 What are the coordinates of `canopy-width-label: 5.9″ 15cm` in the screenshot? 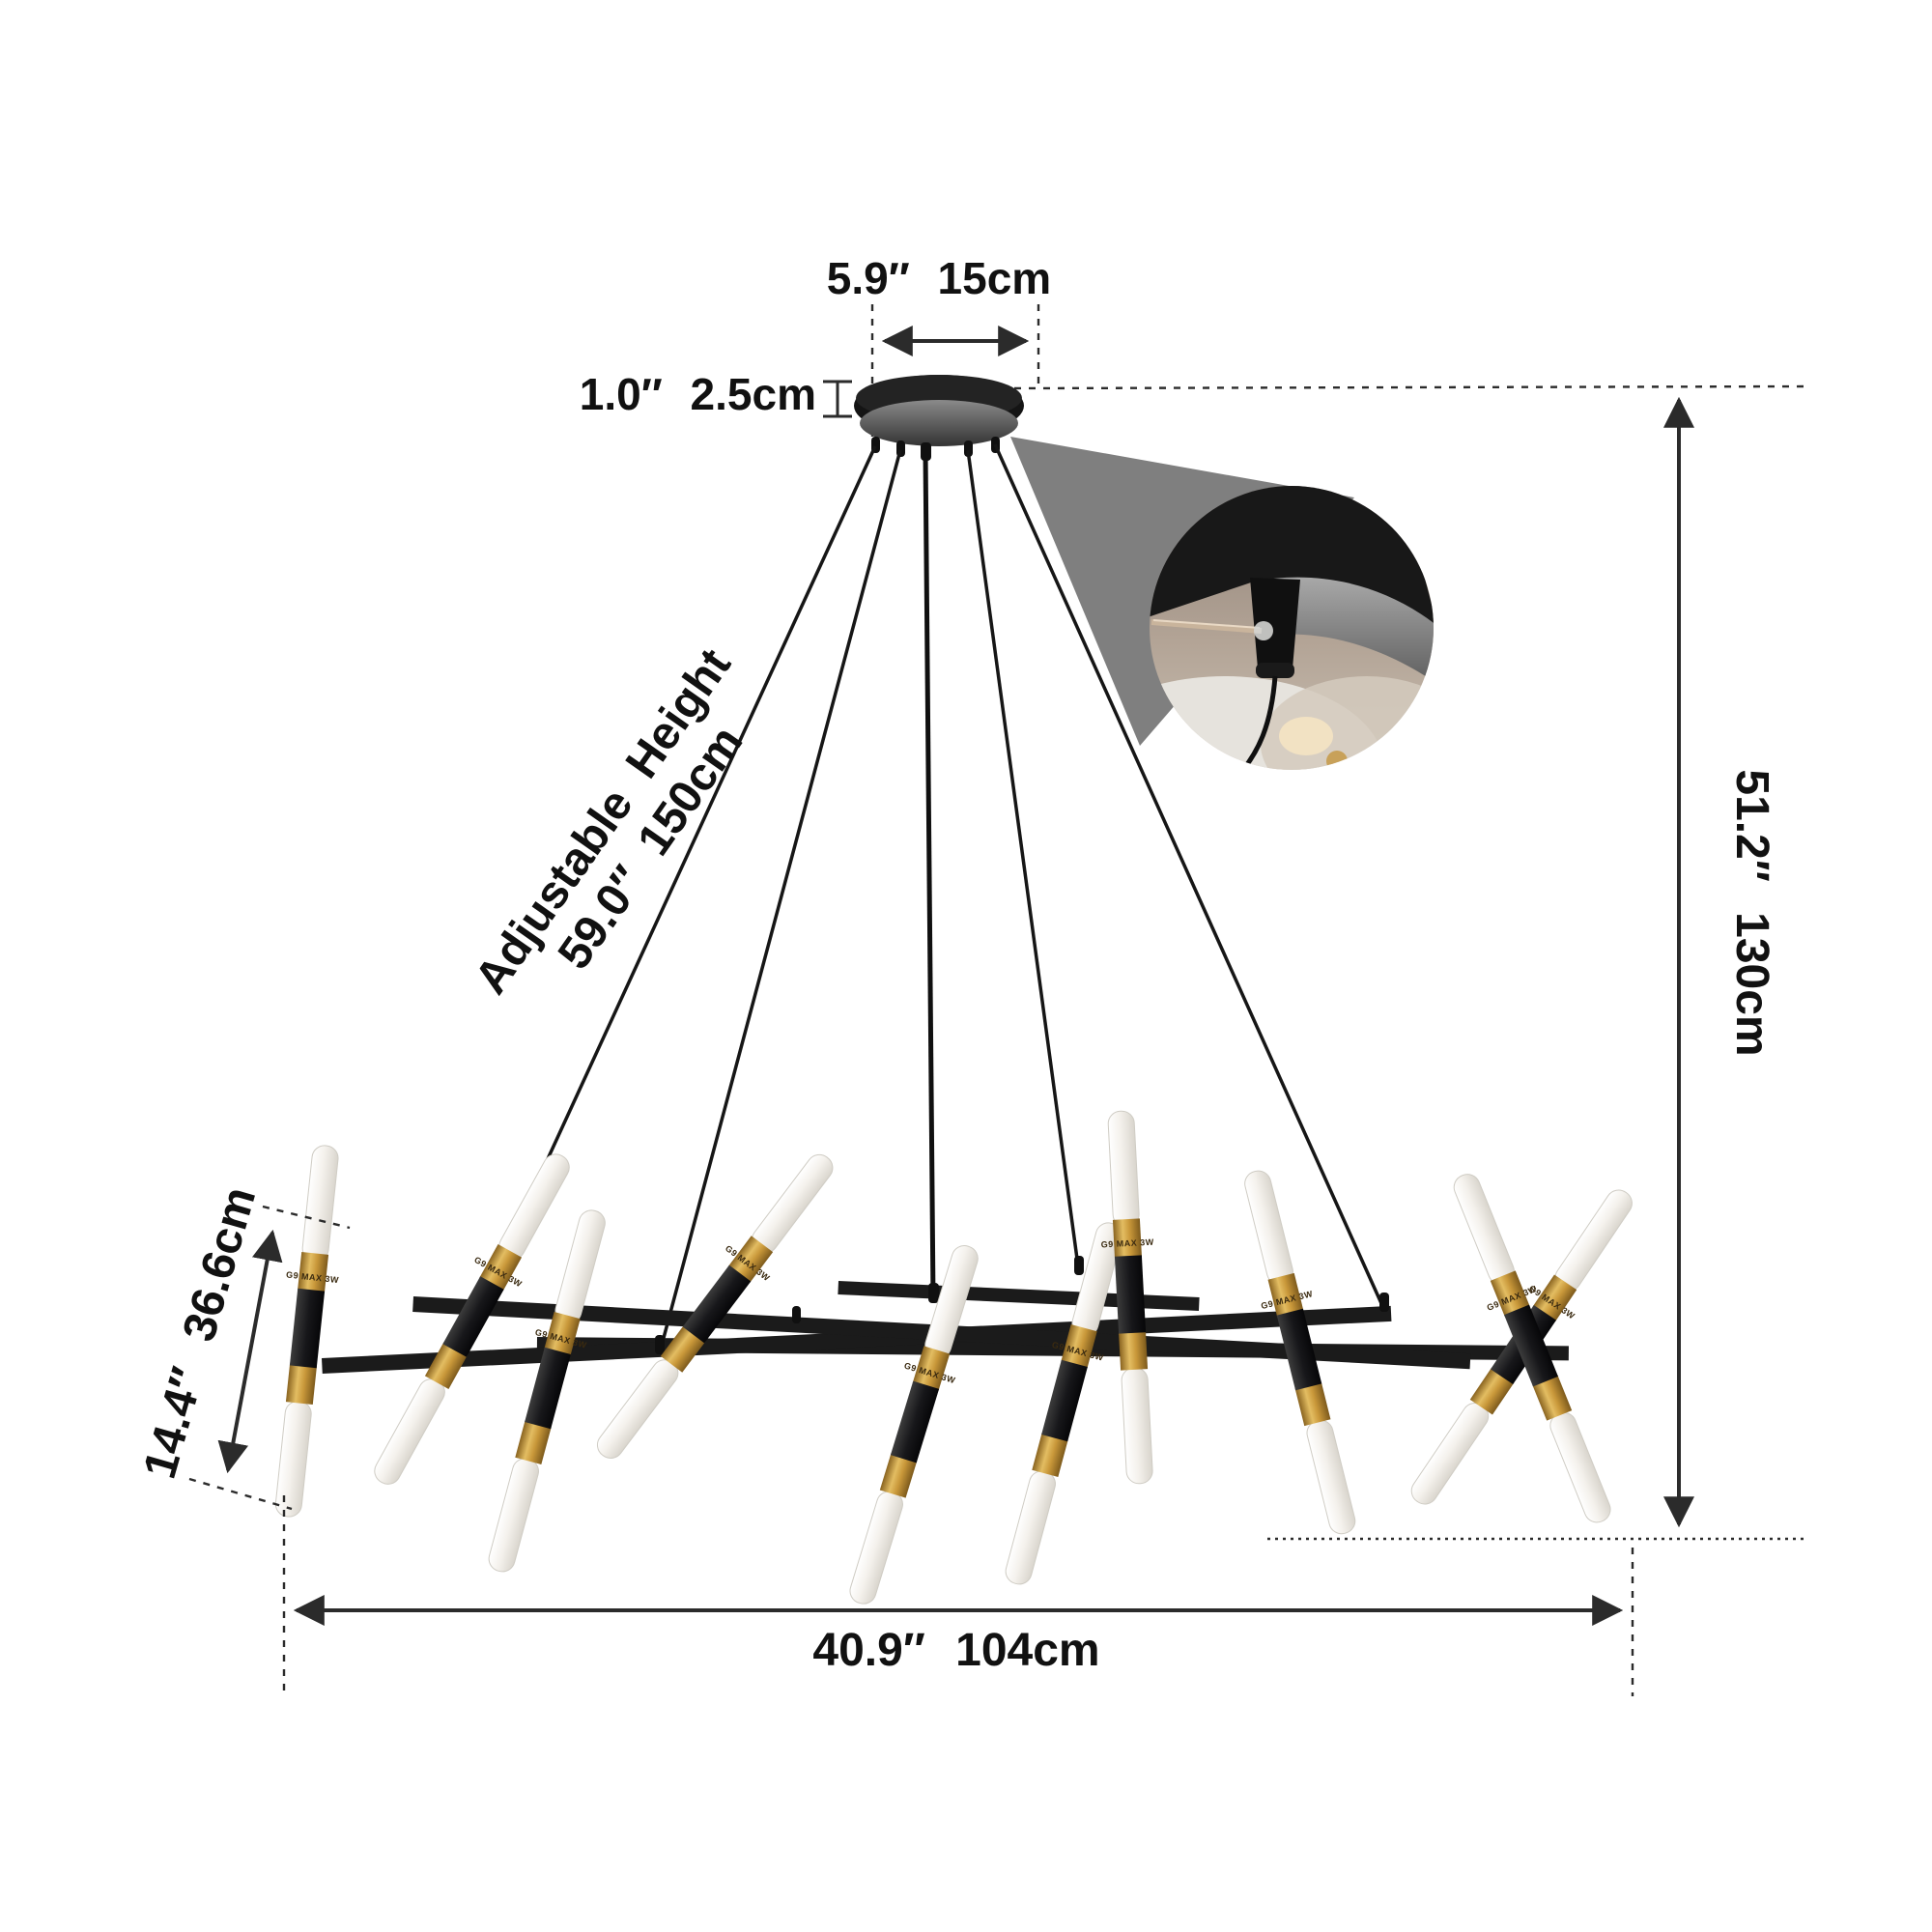 It's located at (939, 278).